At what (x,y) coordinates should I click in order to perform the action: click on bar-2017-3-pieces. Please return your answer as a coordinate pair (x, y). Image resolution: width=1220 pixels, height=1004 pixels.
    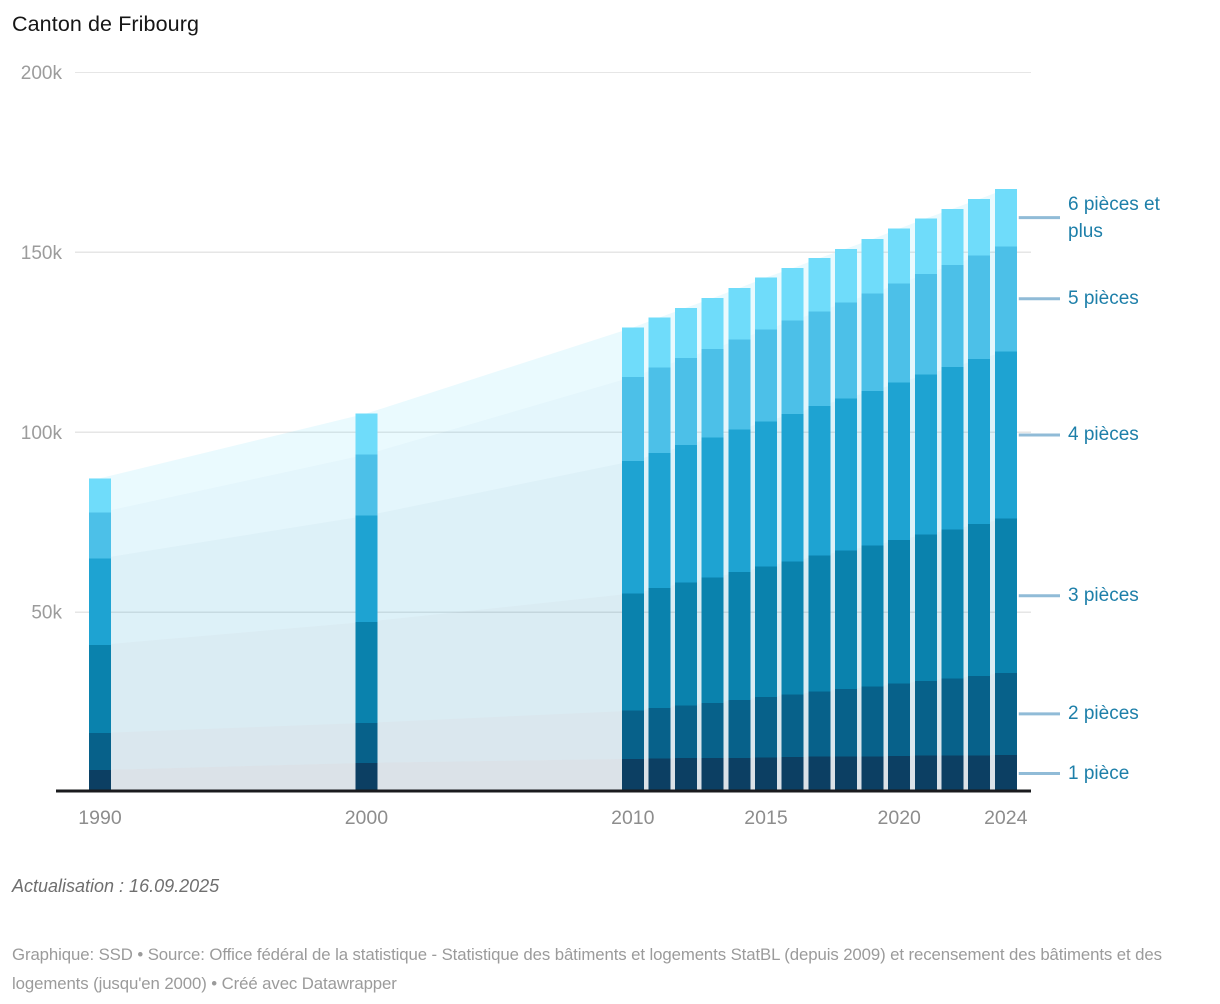
    Looking at the image, I should click on (819, 623).